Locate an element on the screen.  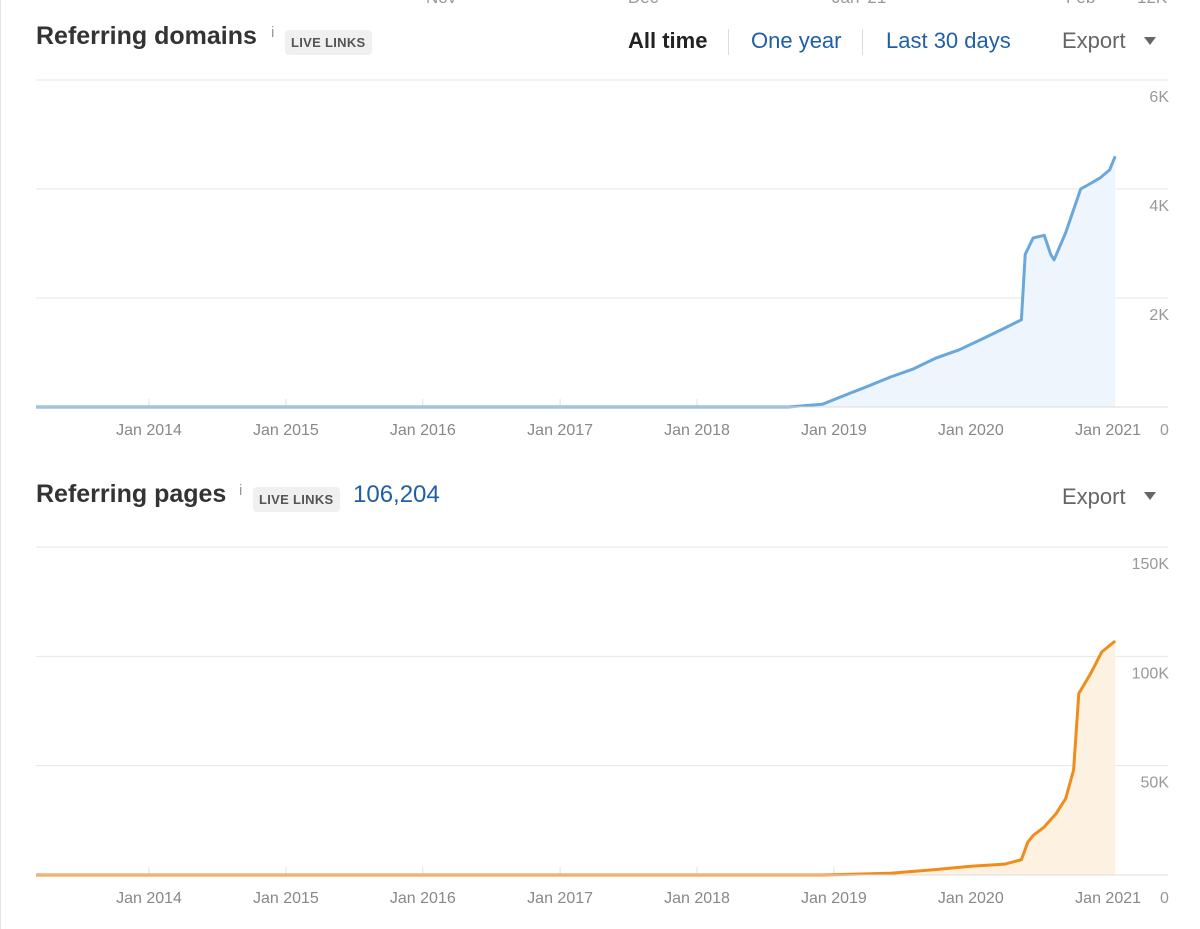
referring-pages-title: Referring pages is located at coordinates (131, 494).